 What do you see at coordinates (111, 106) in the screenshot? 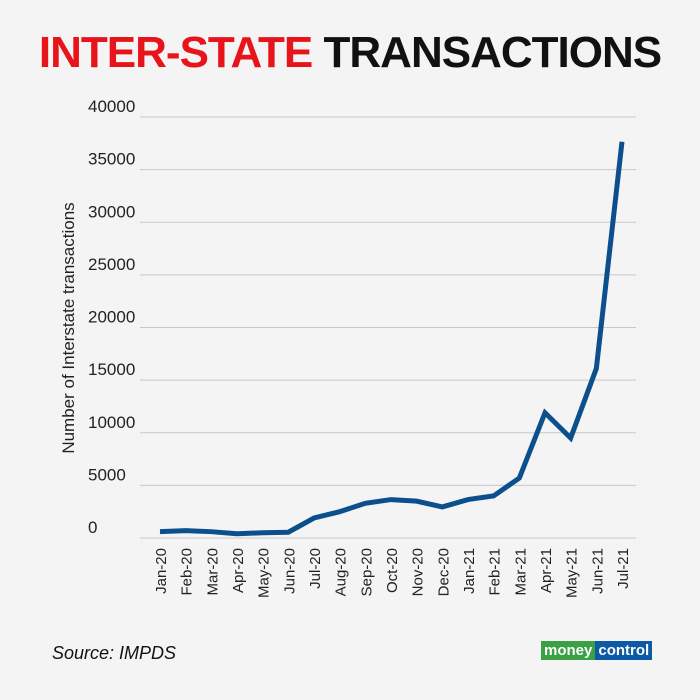
I see `y-tick-label: 40000` at bounding box center [111, 106].